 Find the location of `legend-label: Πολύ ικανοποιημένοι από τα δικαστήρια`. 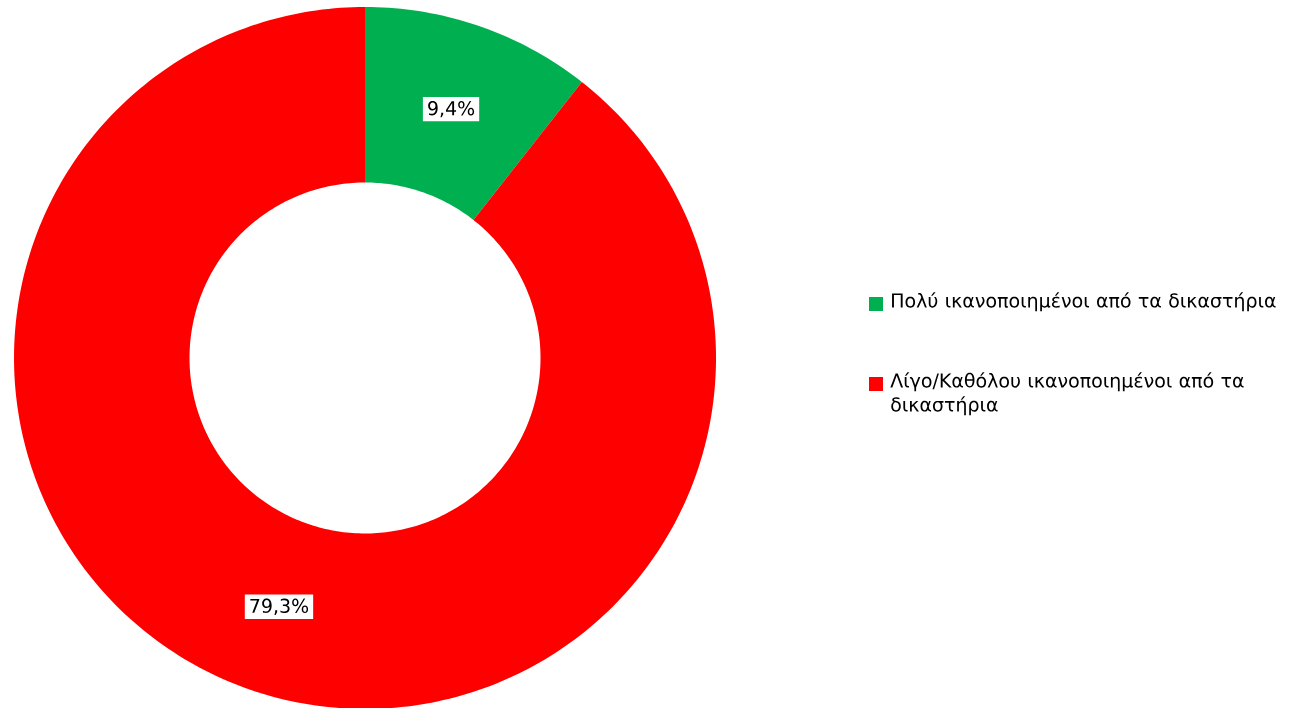

legend-label: Πολύ ικανοποιημένοι από τα δικαστήρια is located at coordinates (1084, 302).